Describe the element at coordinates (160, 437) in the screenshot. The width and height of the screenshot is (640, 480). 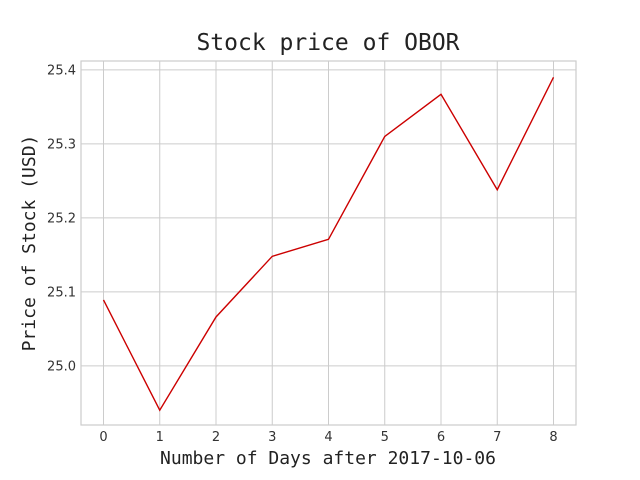
I see `x-tick-label: 1` at that location.